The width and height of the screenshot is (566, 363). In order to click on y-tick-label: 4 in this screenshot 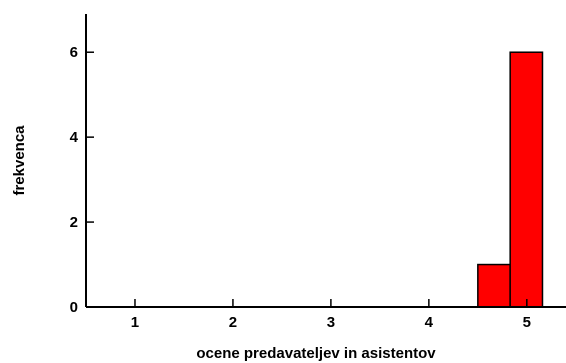, I will do `click(74, 137)`.